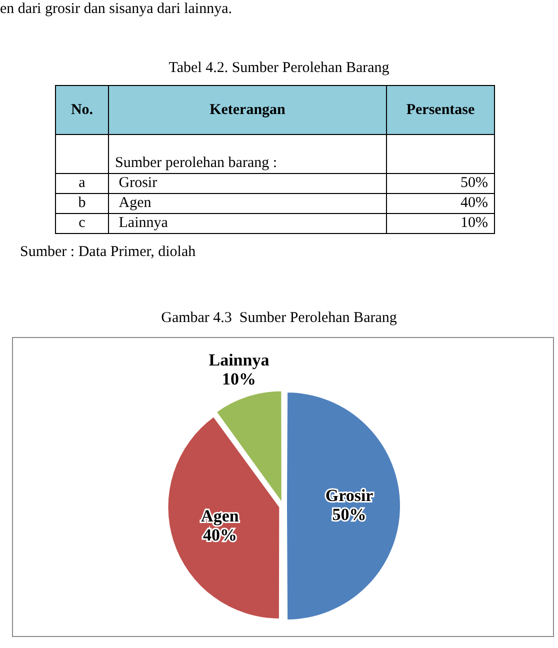 This screenshot has width=558, height=648. Describe the element at coordinates (279, 68) in the screenshot. I see `text: Tabel 4.2. Sumber Perolehan Barang` at that location.